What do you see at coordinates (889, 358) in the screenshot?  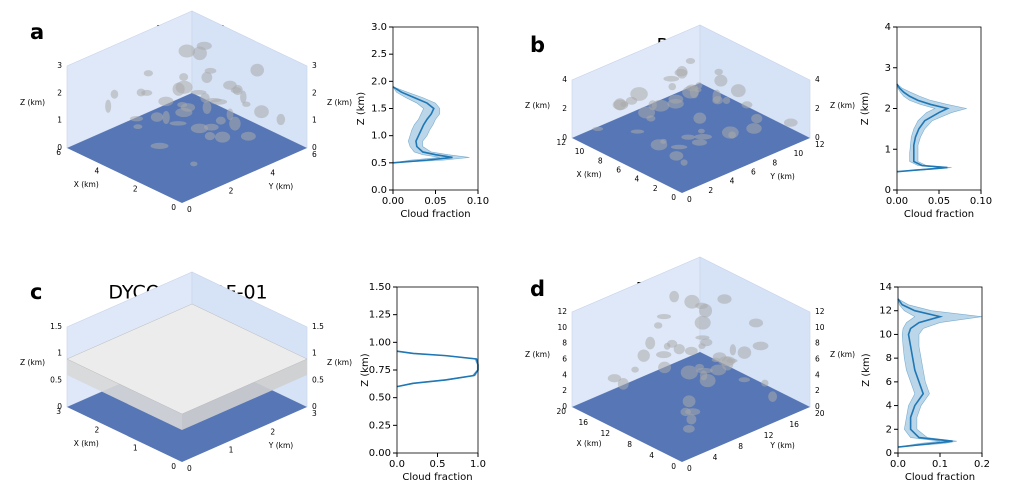 I see `y-tick-label: 8` at bounding box center [889, 358].